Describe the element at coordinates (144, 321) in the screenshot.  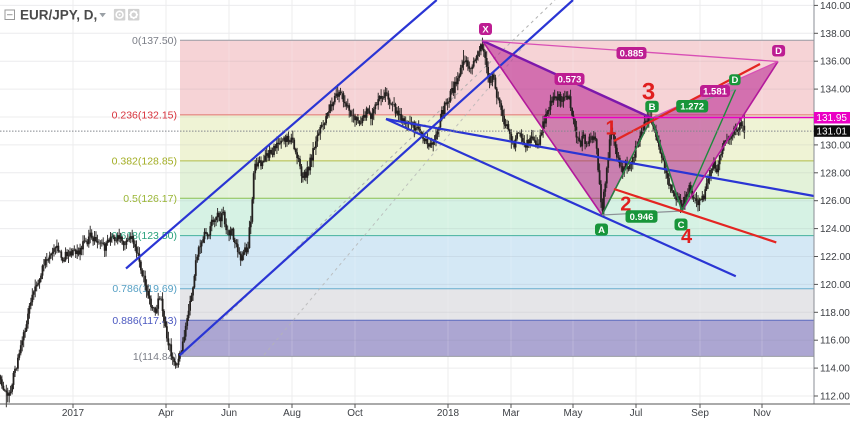
I see `svg-text: 0.886(117.43)` at that location.